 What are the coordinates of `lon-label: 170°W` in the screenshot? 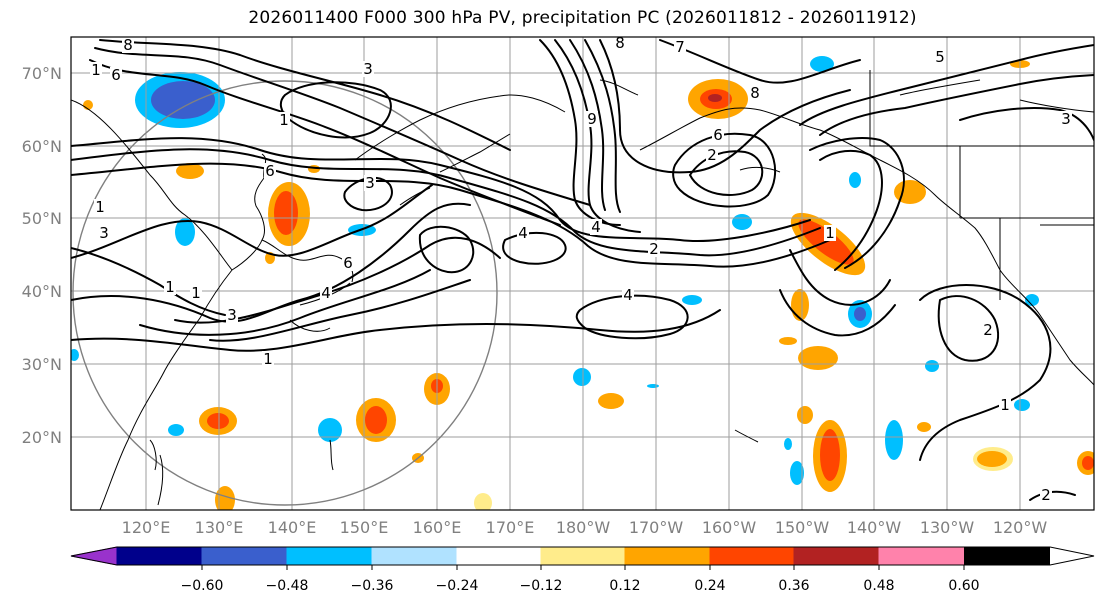 It's located at (656, 527).